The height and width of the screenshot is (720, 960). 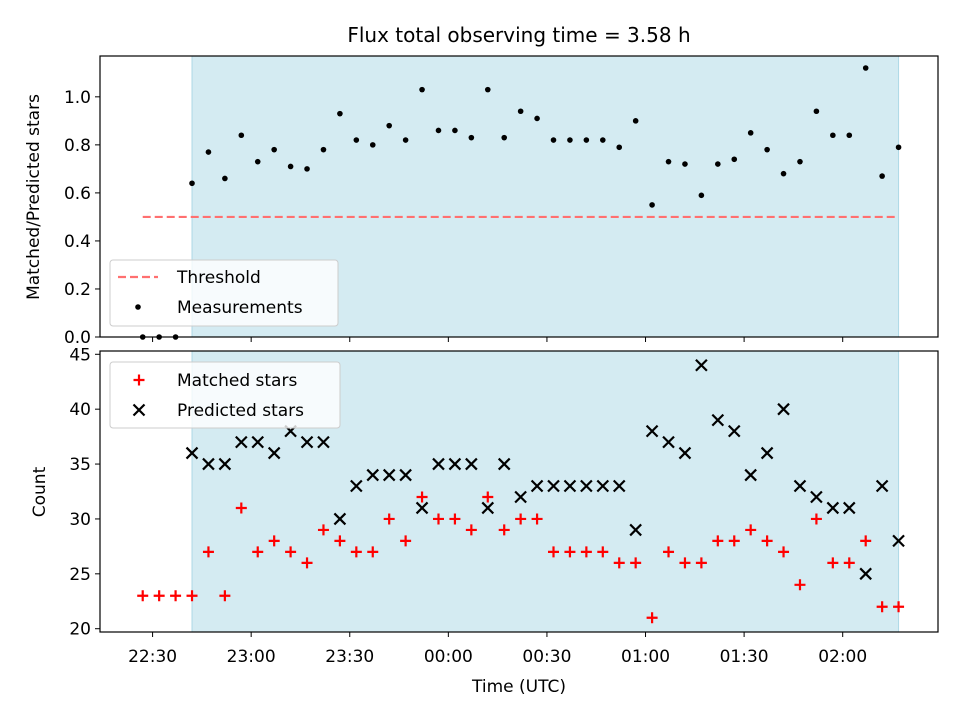 What do you see at coordinates (448, 657) in the screenshot?
I see `x-tick-label: 00:00` at bounding box center [448, 657].